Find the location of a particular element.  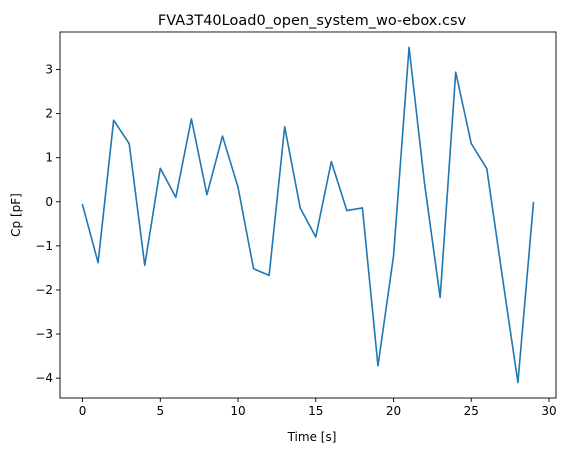

x-tick-label: 30 is located at coordinates (548, 411).